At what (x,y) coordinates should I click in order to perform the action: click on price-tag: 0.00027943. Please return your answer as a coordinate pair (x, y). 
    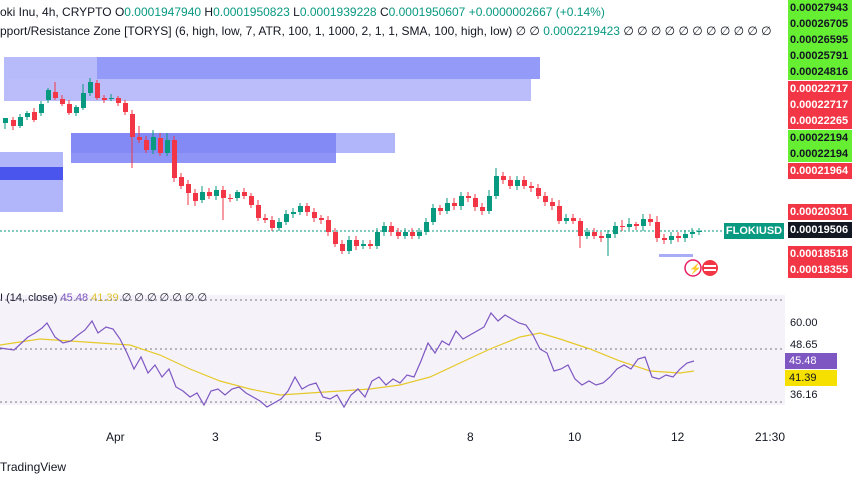
    Looking at the image, I should click on (820, 8).